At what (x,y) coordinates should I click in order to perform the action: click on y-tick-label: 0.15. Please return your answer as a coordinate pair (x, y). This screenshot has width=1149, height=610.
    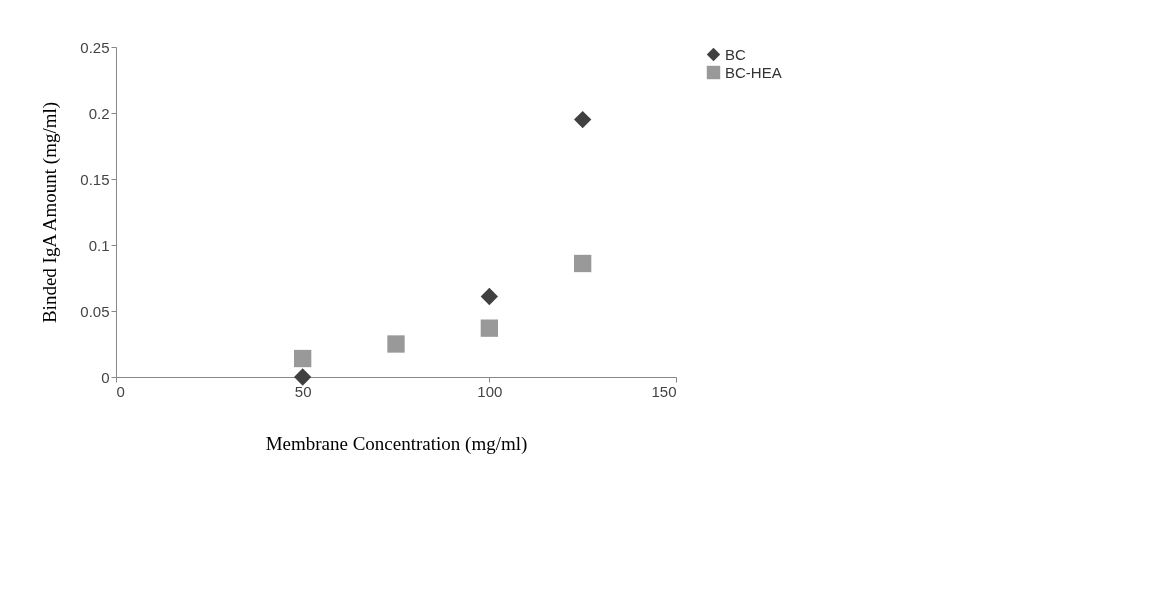
    Looking at the image, I should click on (95, 179).